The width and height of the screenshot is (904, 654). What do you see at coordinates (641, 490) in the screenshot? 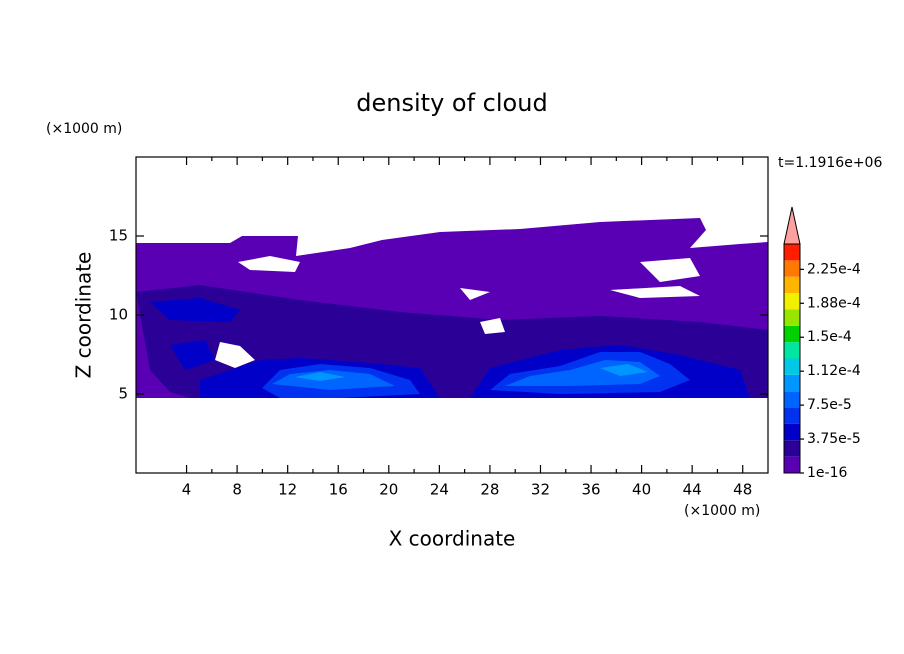
I see `x-tick-label: 40` at bounding box center [641, 490].